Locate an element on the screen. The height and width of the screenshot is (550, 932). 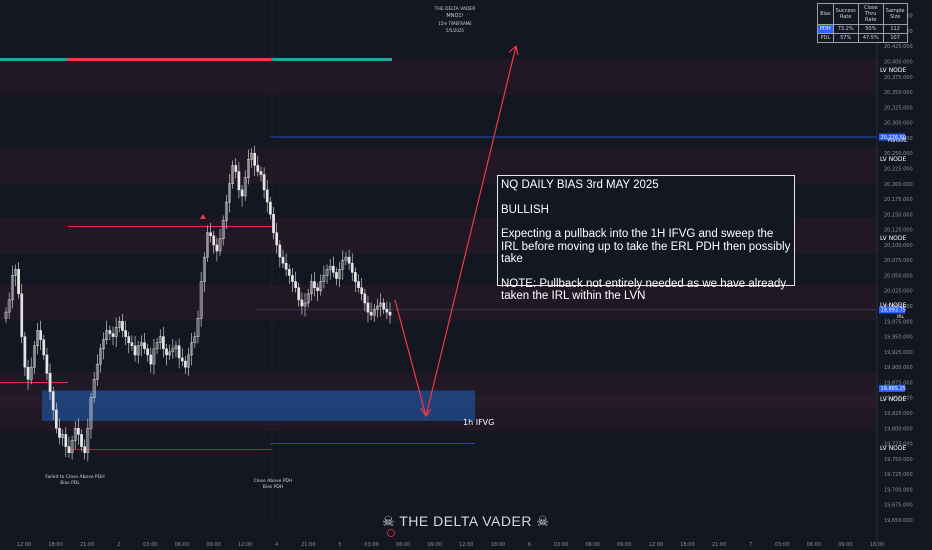
ifvg-zone is located at coordinates (258, 405).